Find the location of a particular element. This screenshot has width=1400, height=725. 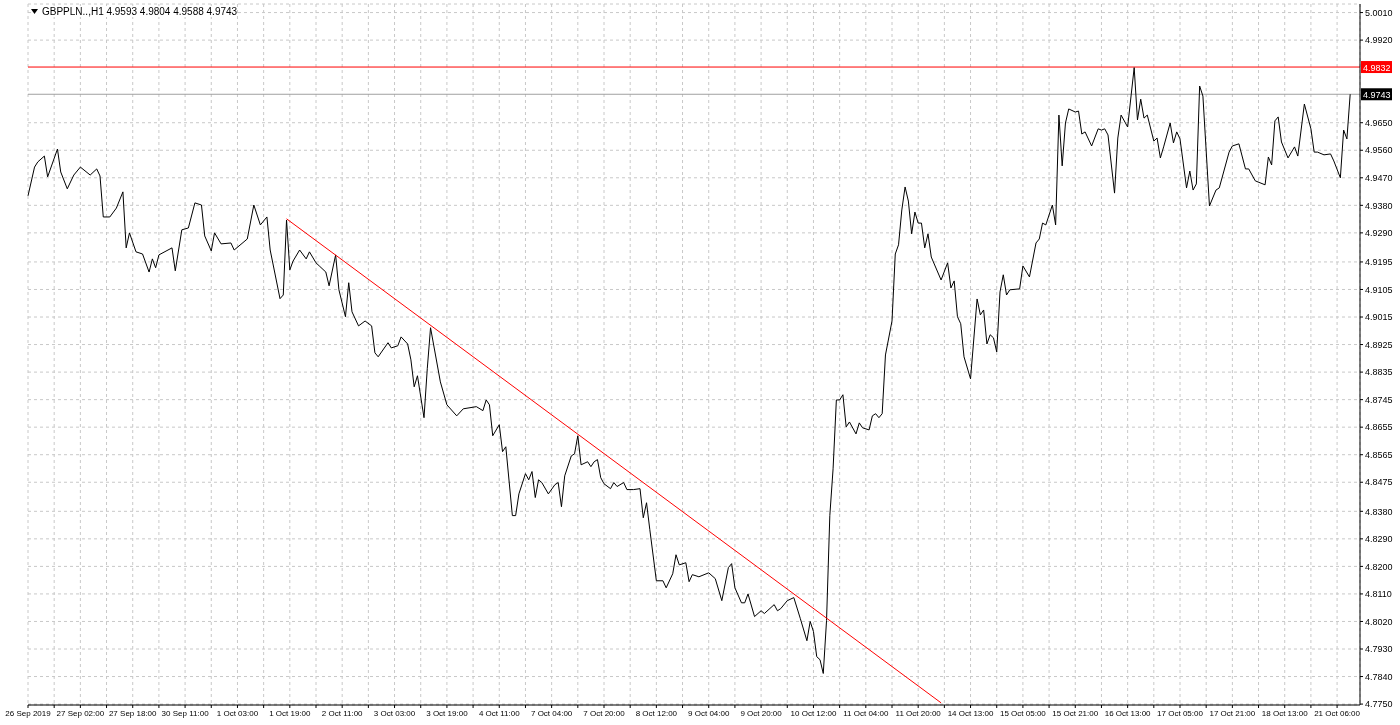

y-tick-label: 4.9560 is located at coordinates (1379, 150).